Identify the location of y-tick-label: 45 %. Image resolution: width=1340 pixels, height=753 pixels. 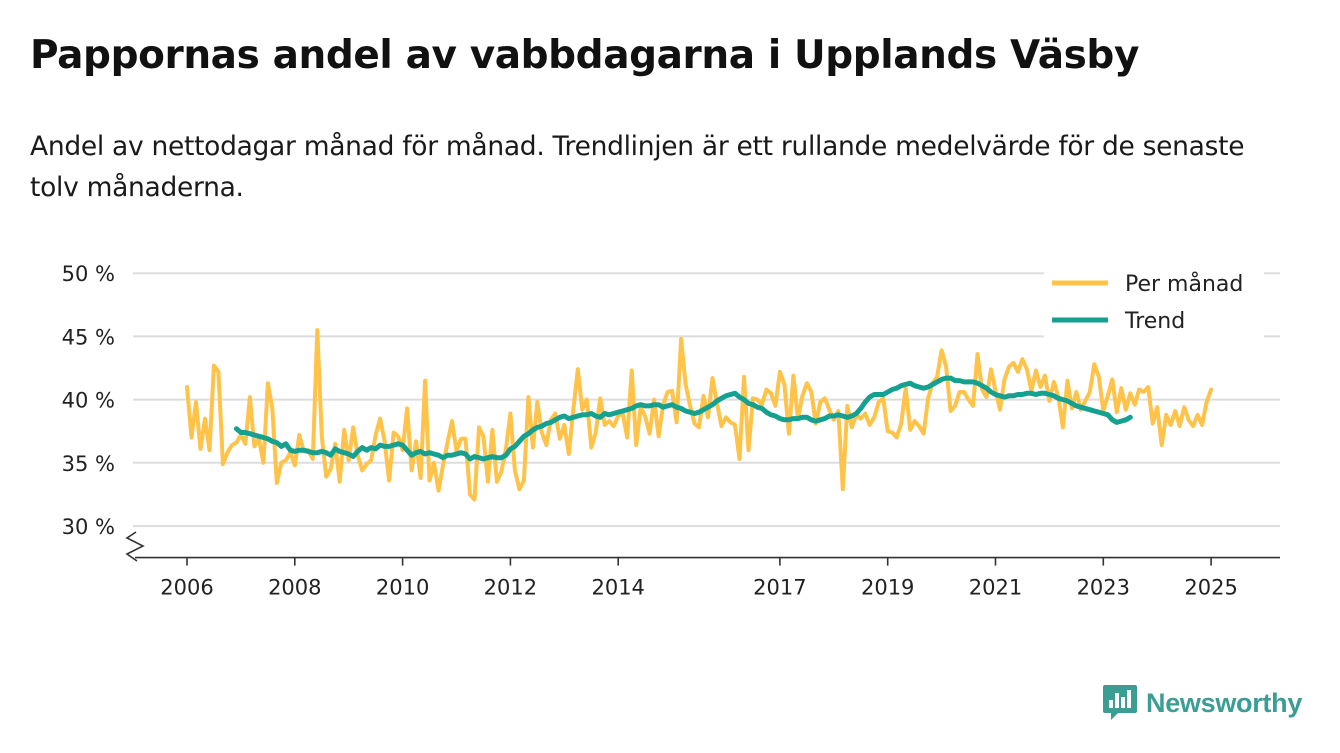
(88, 337).